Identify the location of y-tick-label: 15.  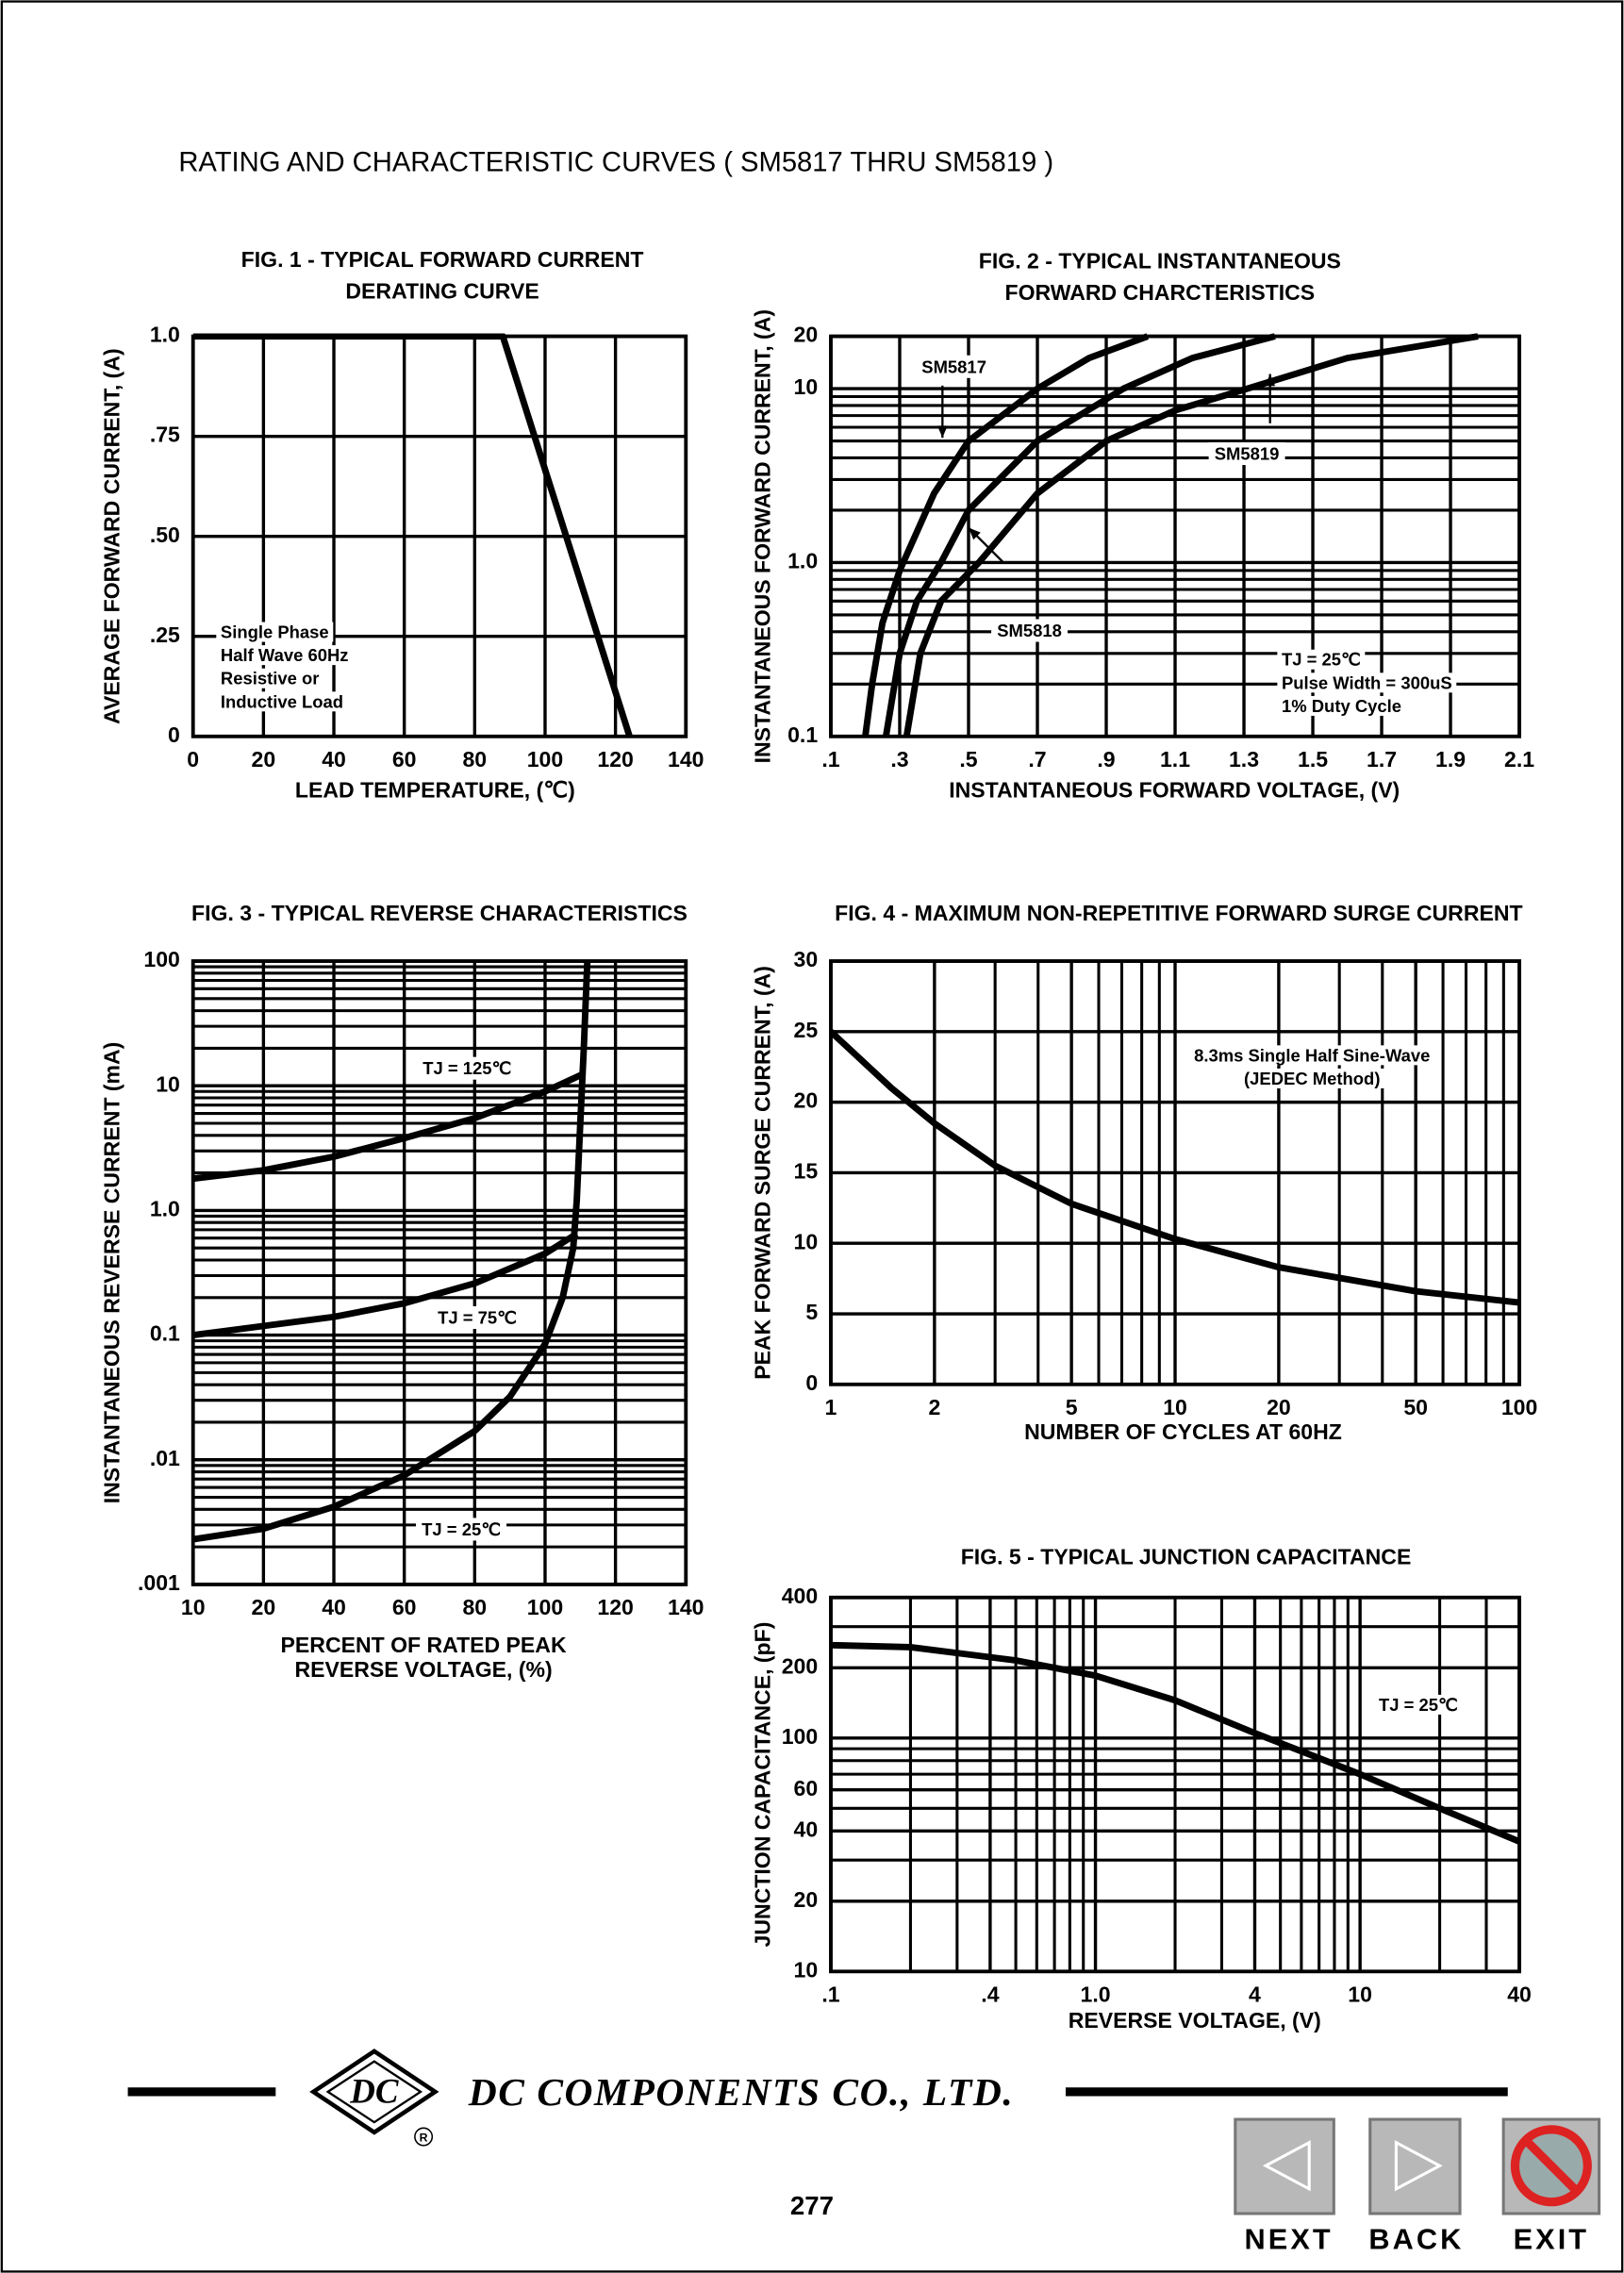
(806, 1171).